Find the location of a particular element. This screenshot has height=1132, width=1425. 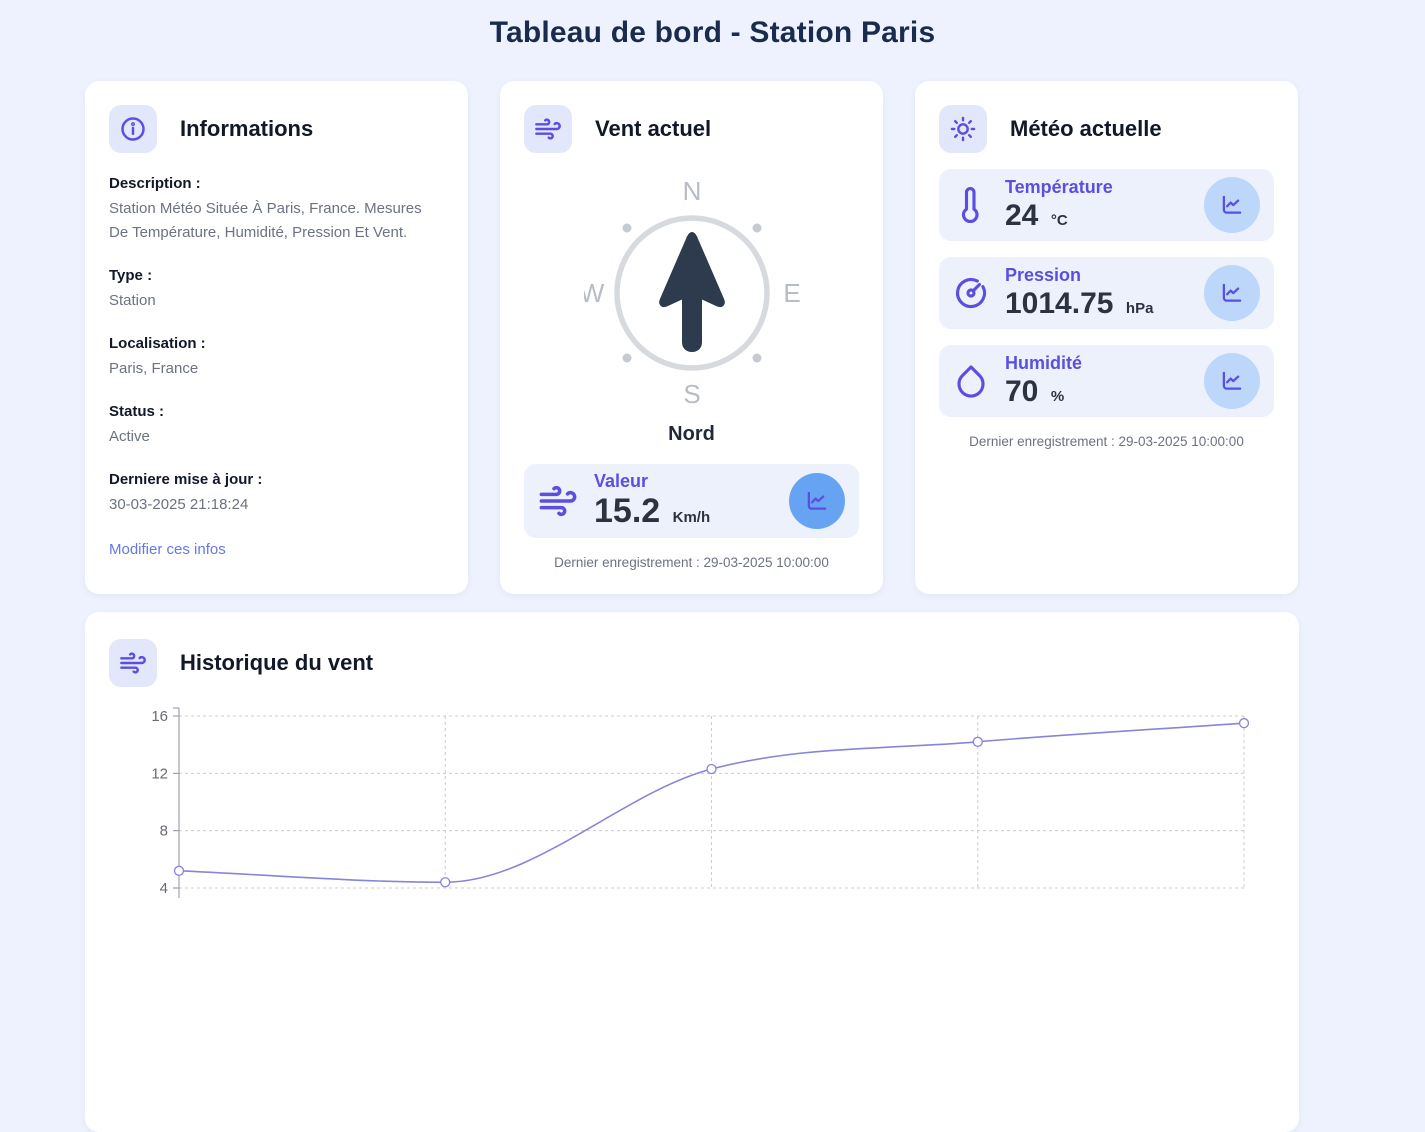

compass-dot-se is located at coordinates (756, 358).